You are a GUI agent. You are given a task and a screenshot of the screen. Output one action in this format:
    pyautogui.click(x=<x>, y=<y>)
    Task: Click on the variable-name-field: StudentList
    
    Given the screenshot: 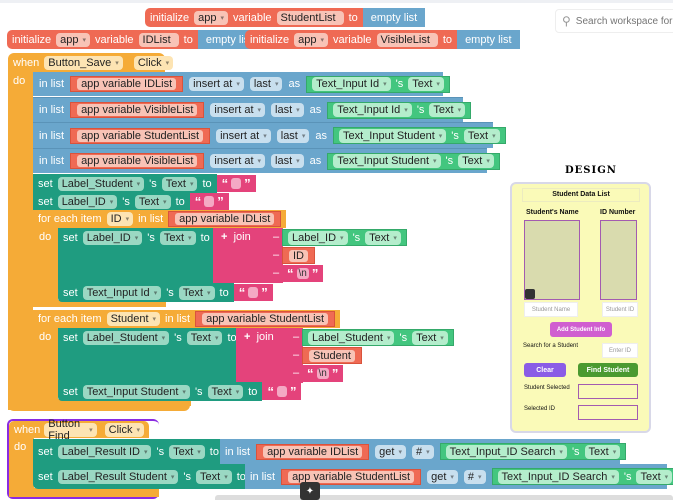 What is the action you would take?
    pyautogui.click(x=310, y=17)
    